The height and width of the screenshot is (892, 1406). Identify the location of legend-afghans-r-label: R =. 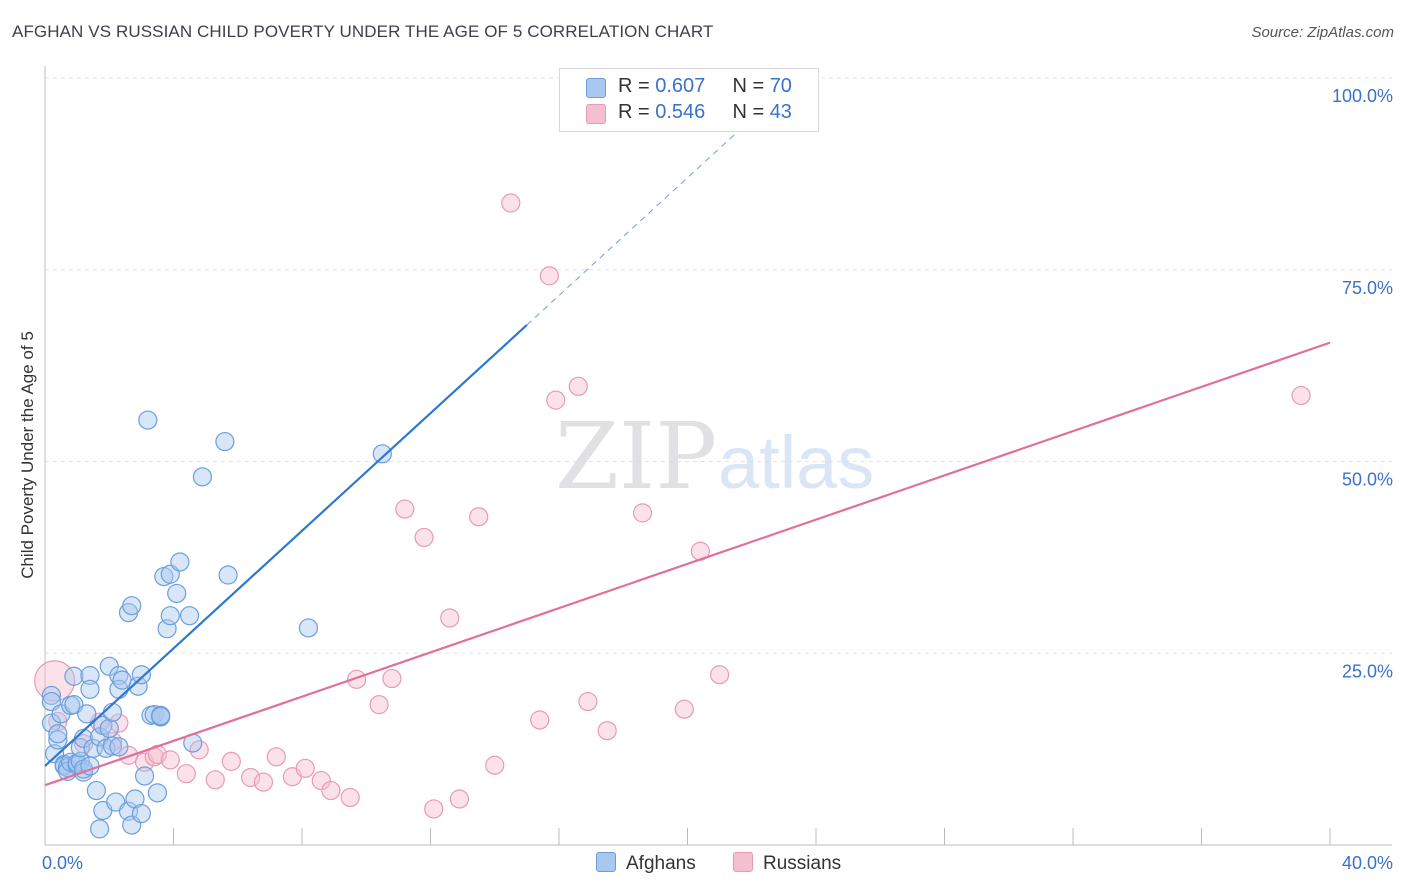
(637, 86).